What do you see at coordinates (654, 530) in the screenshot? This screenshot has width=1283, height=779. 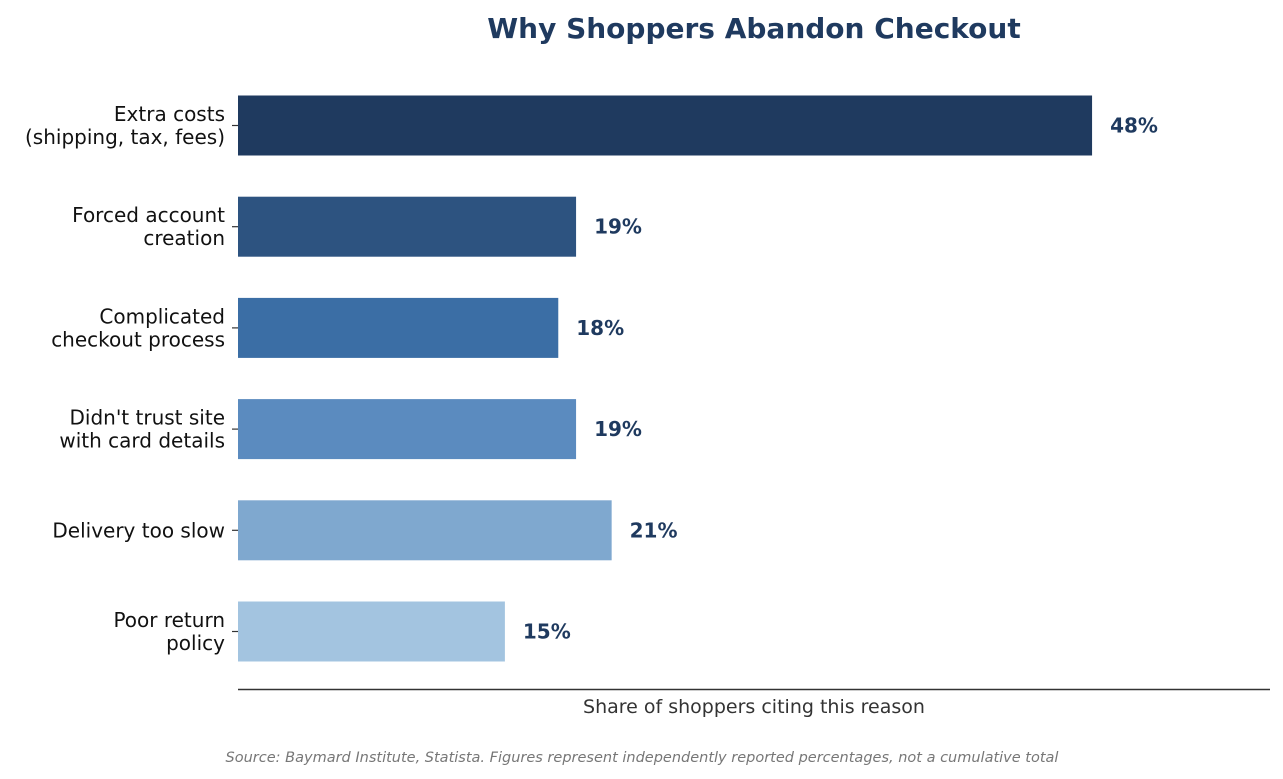 I see `data-label: 21%` at bounding box center [654, 530].